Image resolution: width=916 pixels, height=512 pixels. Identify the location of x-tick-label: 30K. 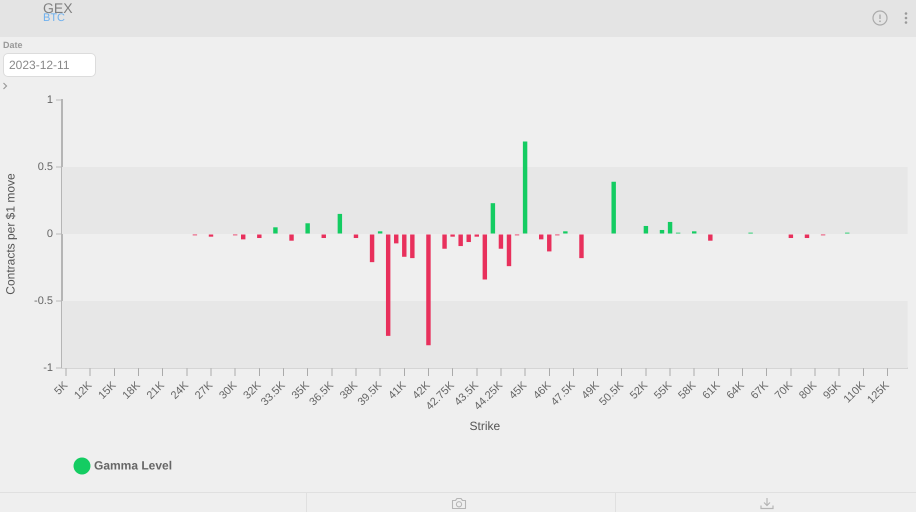
(228, 390).